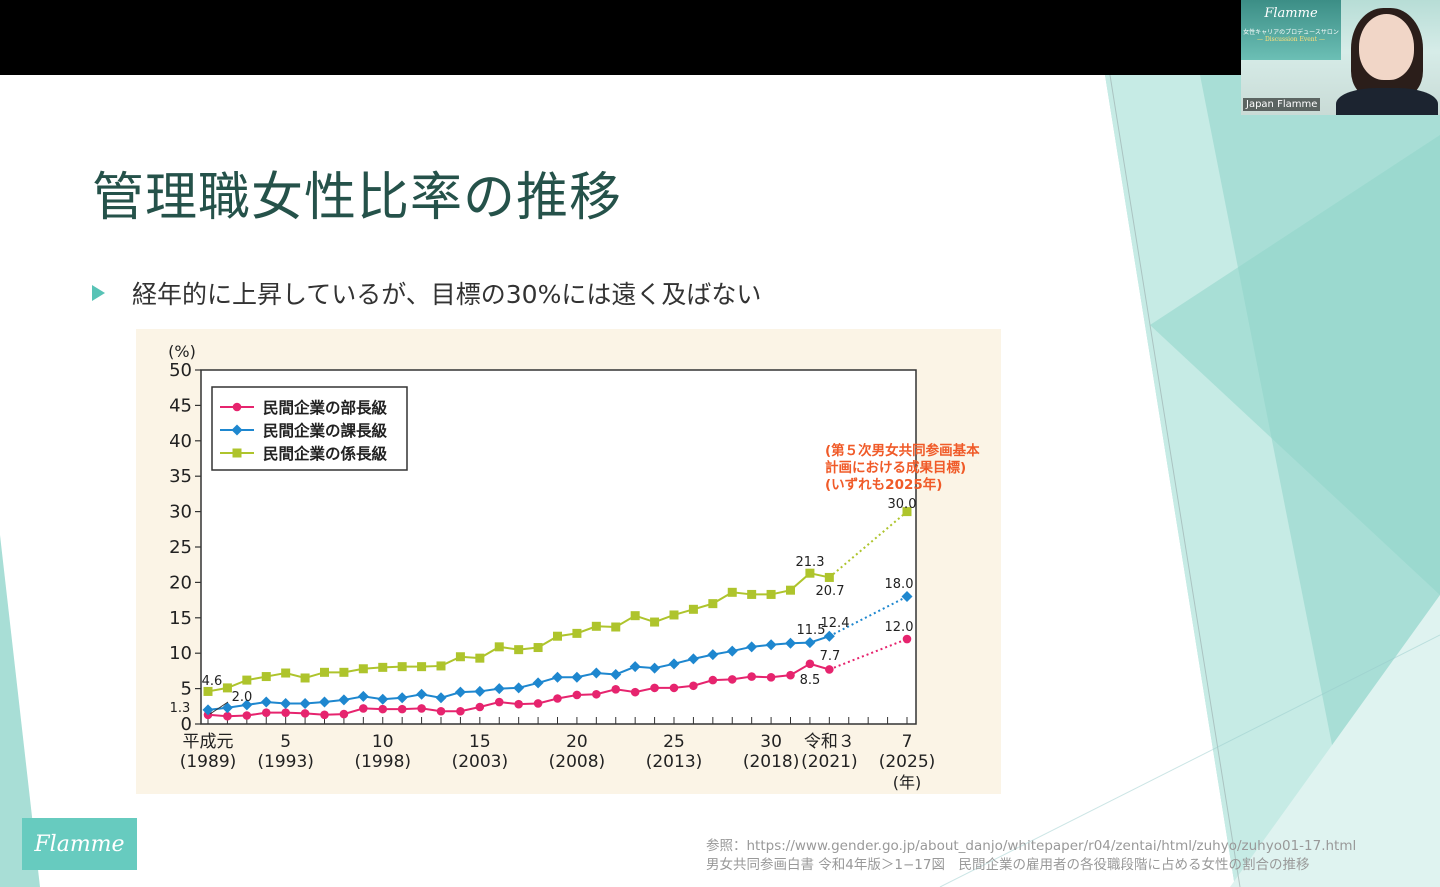 The image size is (1440, 887). Describe the element at coordinates (180, 653) in the screenshot. I see `y-tick-label: 10` at that location.